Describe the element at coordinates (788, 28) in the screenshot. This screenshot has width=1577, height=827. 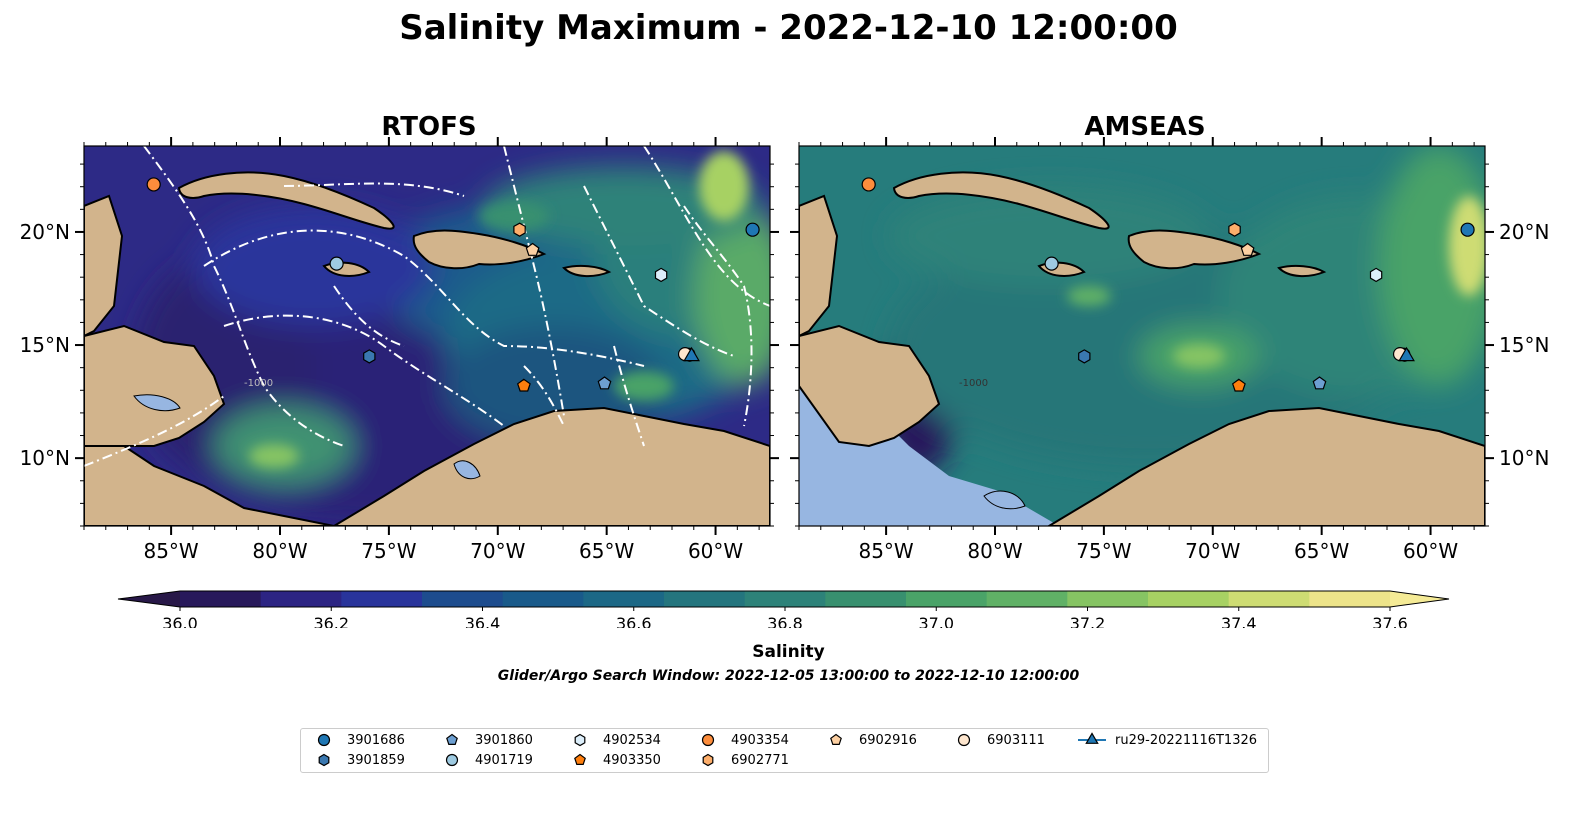
I see `figure-title: Salinity Maximum - 2022-12-10 12:00:00` at that location.